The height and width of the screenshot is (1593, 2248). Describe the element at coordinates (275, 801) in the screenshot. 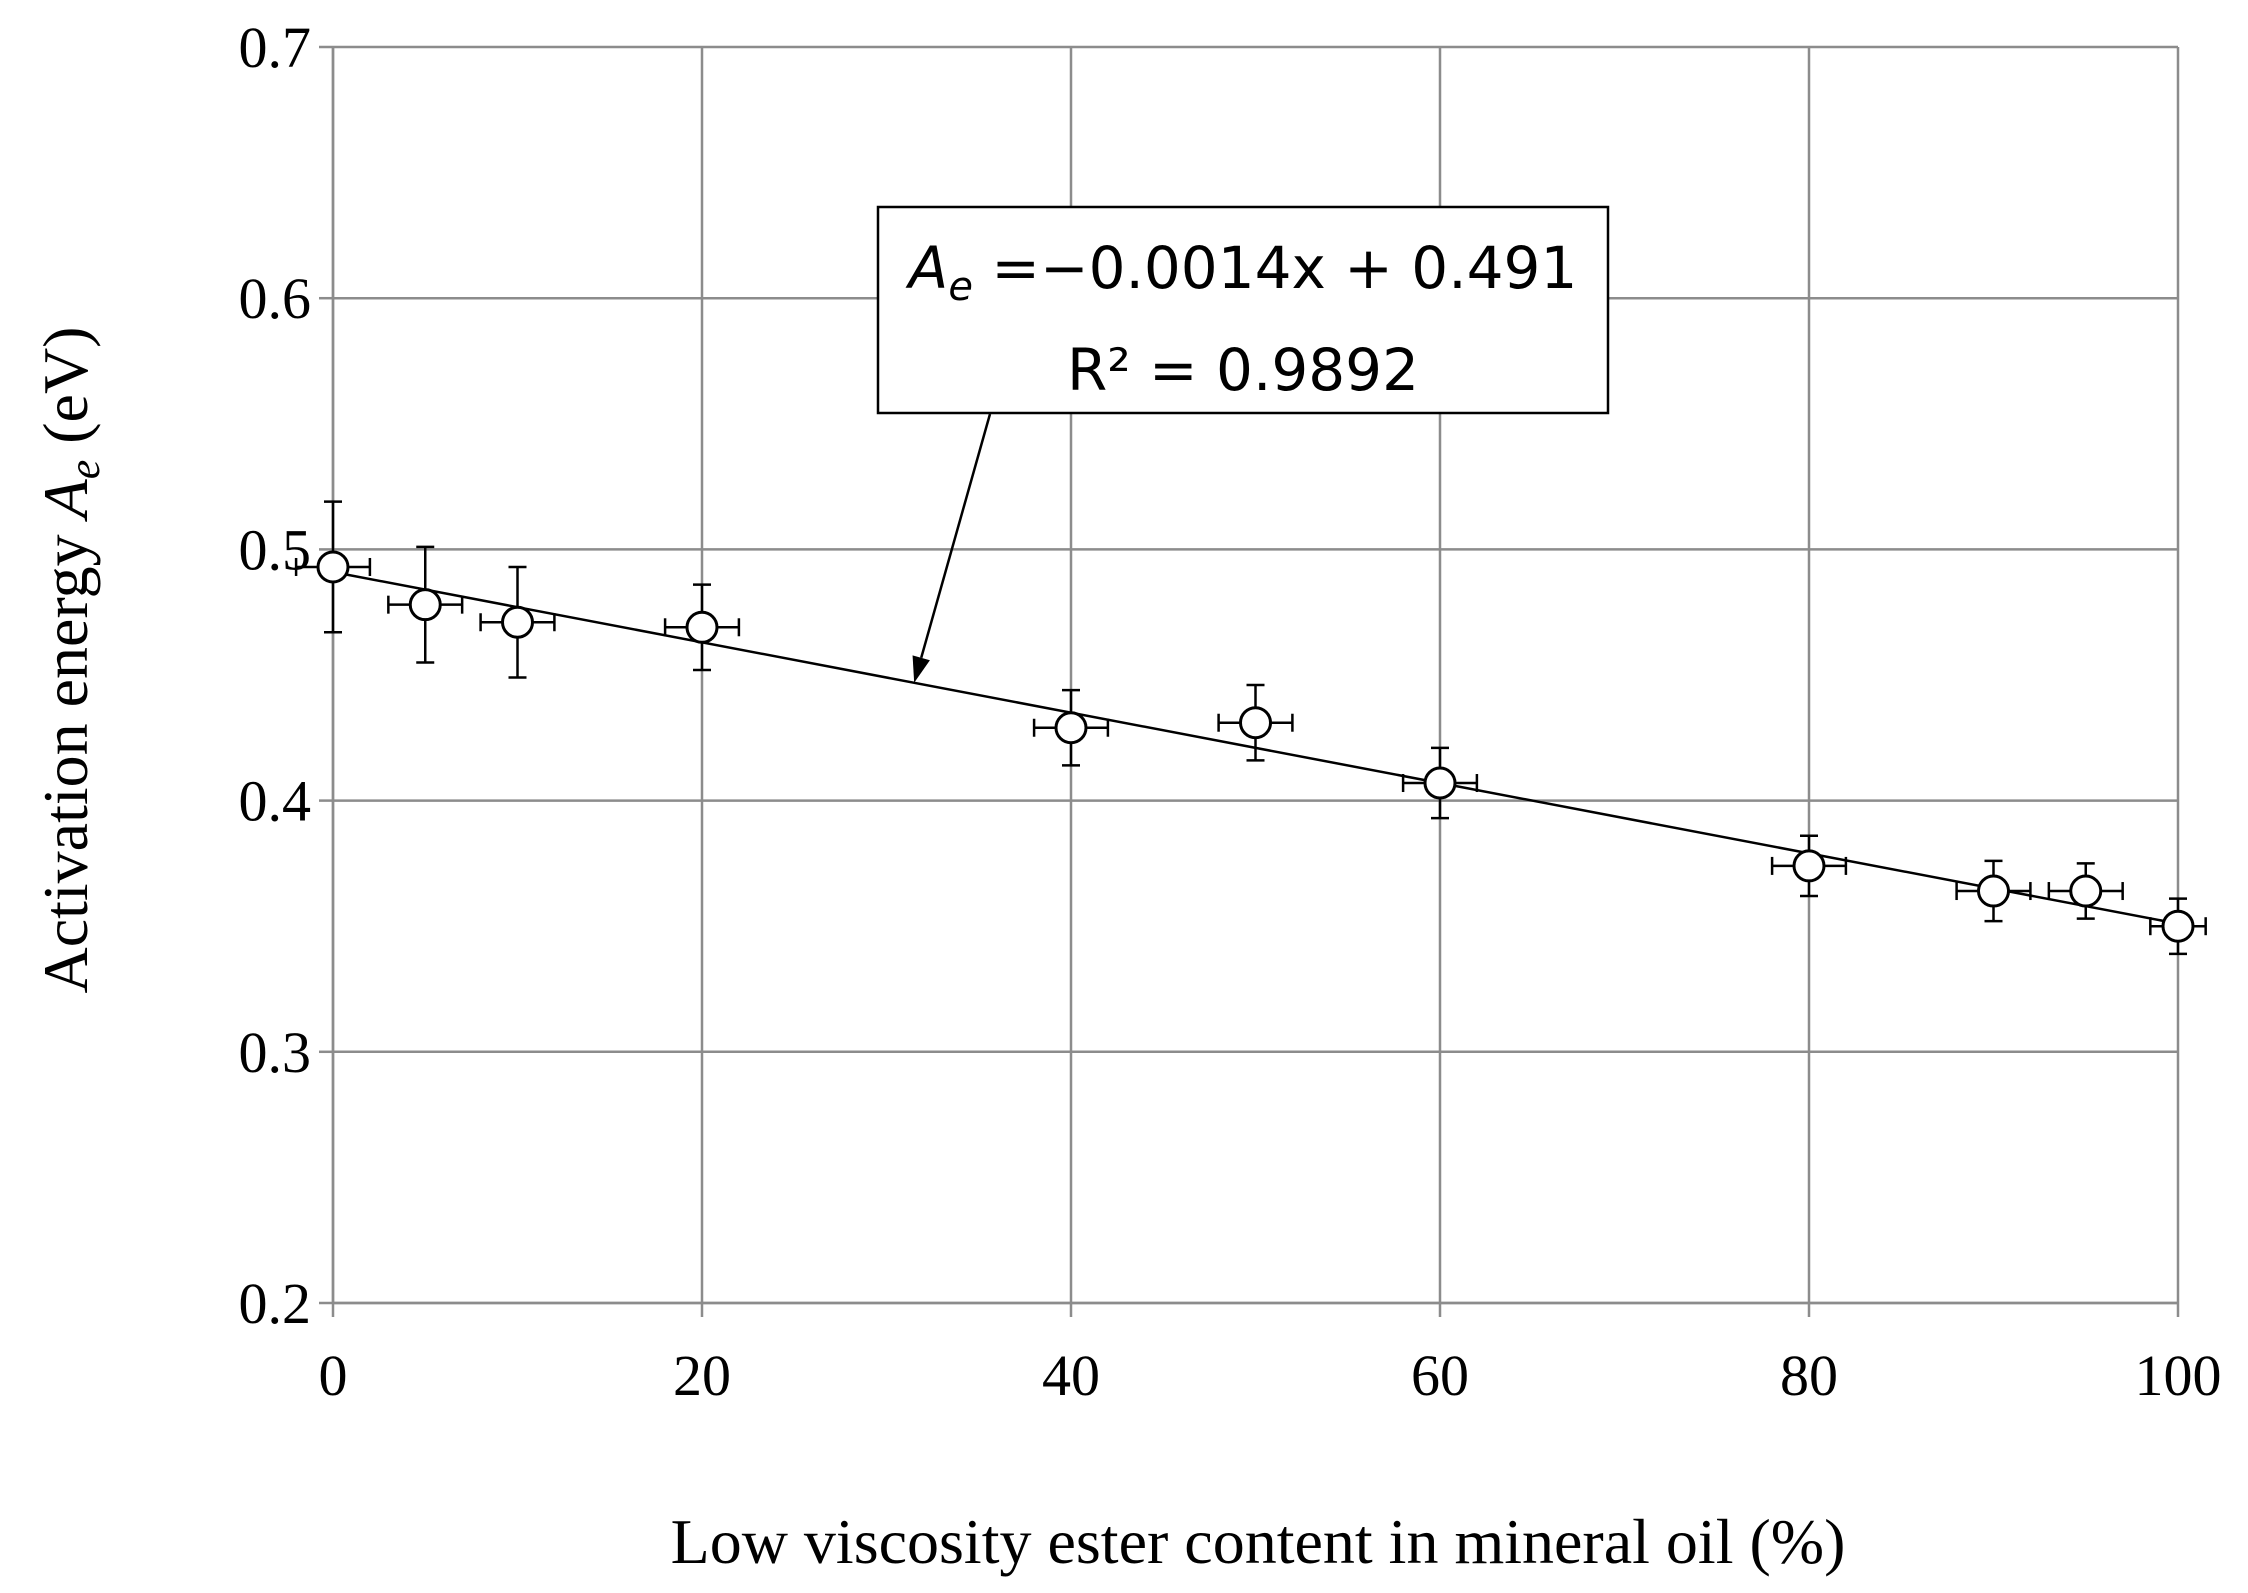

I see `y-tick-label: 0.4` at that location.